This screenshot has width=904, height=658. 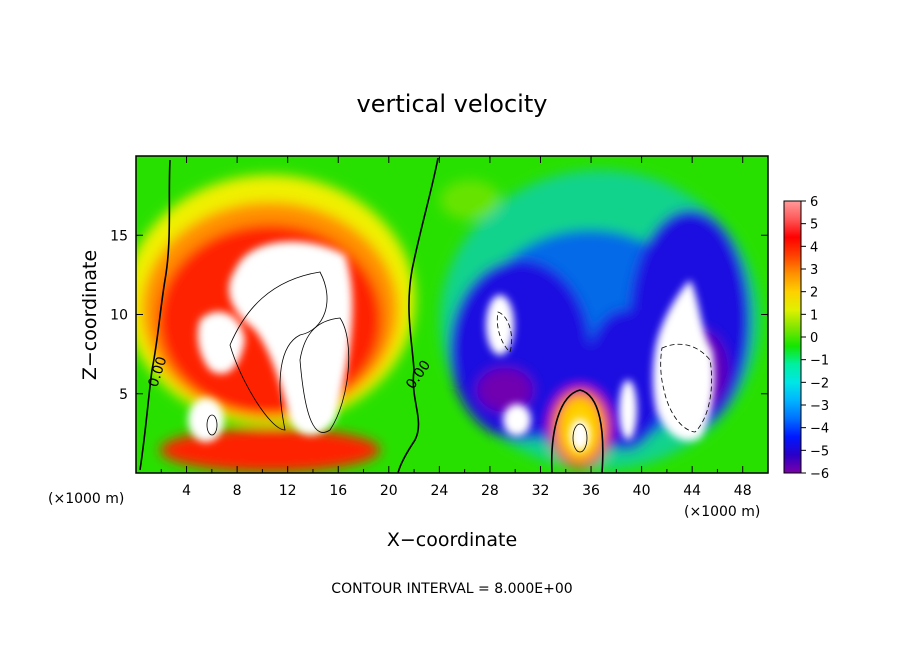 I want to click on x-tick-label: 40, so click(x=642, y=491).